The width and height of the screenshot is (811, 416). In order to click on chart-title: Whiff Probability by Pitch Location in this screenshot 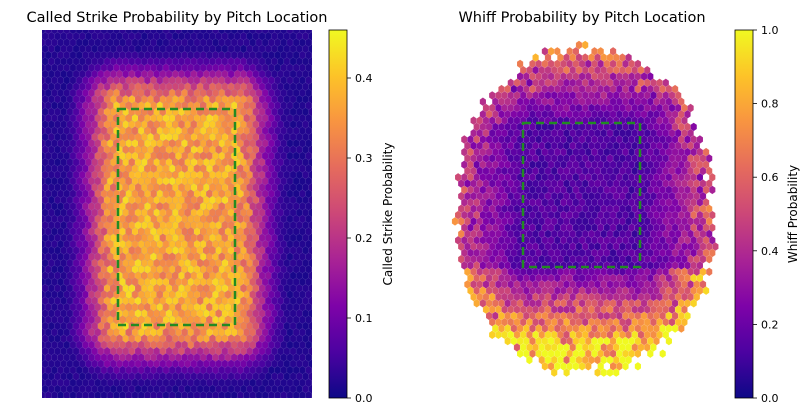, I will do `click(581, 18)`.